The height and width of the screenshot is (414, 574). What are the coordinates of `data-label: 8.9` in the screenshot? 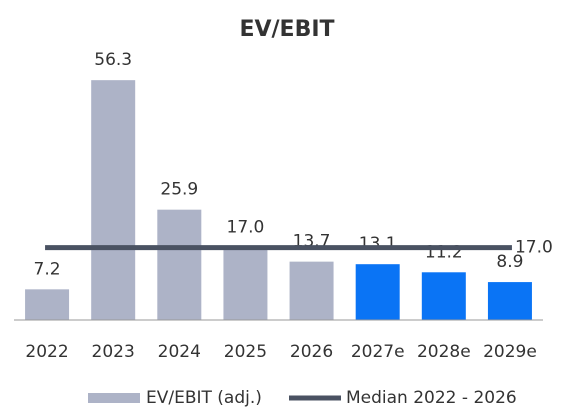 It's located at (509, 262).